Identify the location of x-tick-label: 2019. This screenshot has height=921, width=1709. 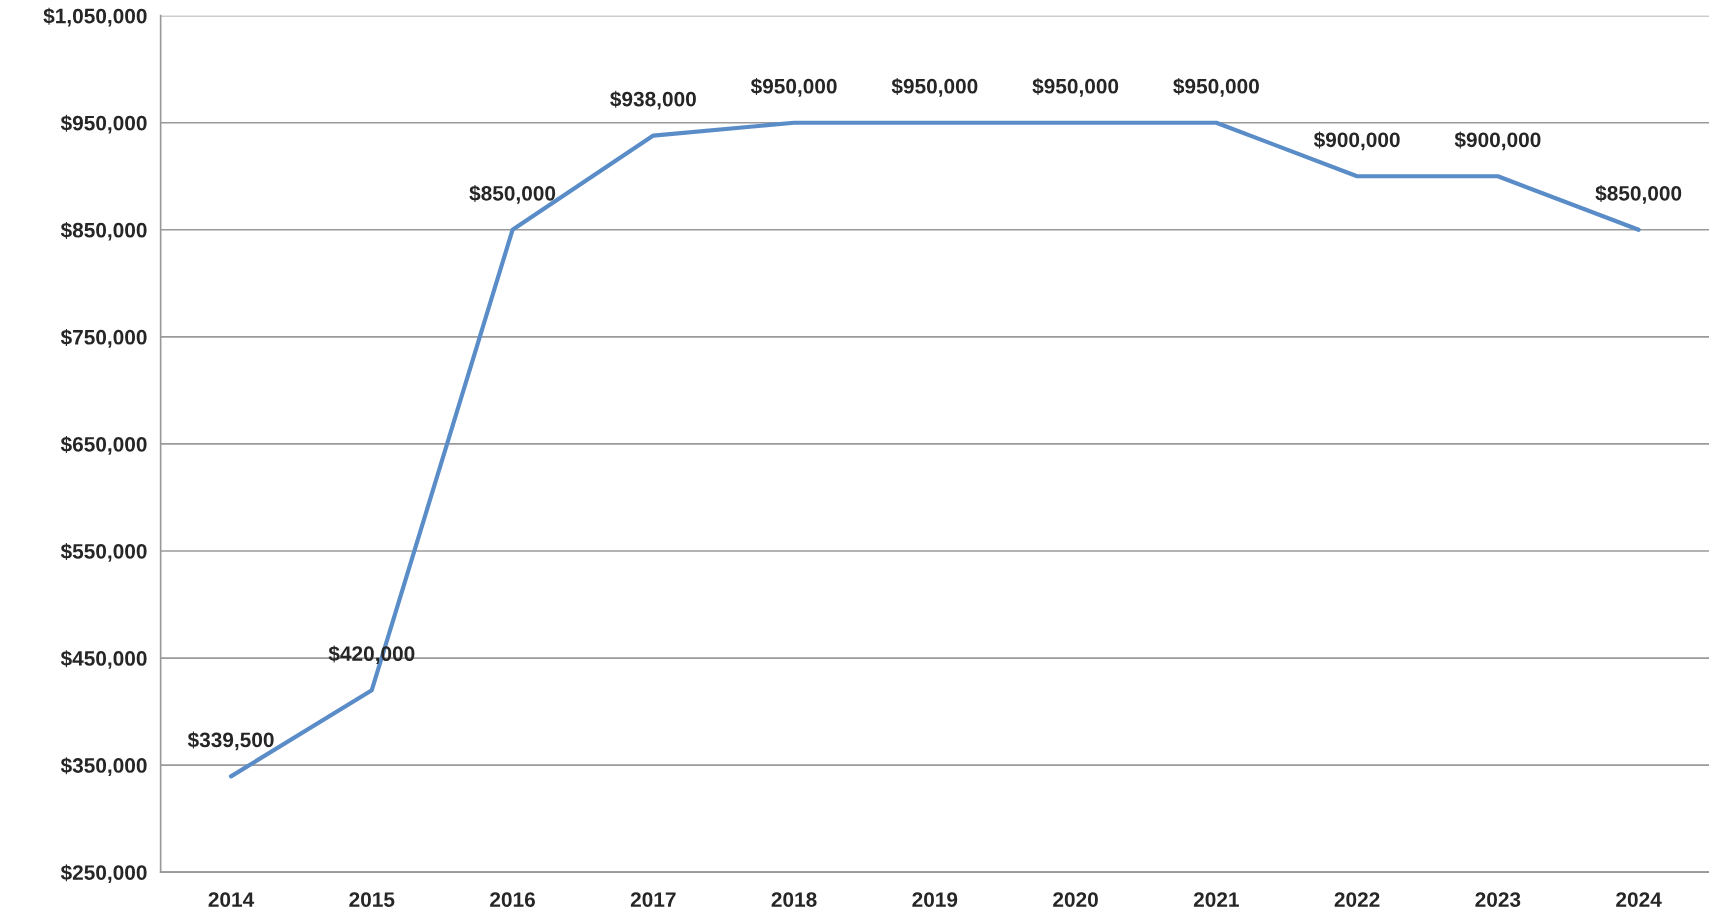
(935, 899).